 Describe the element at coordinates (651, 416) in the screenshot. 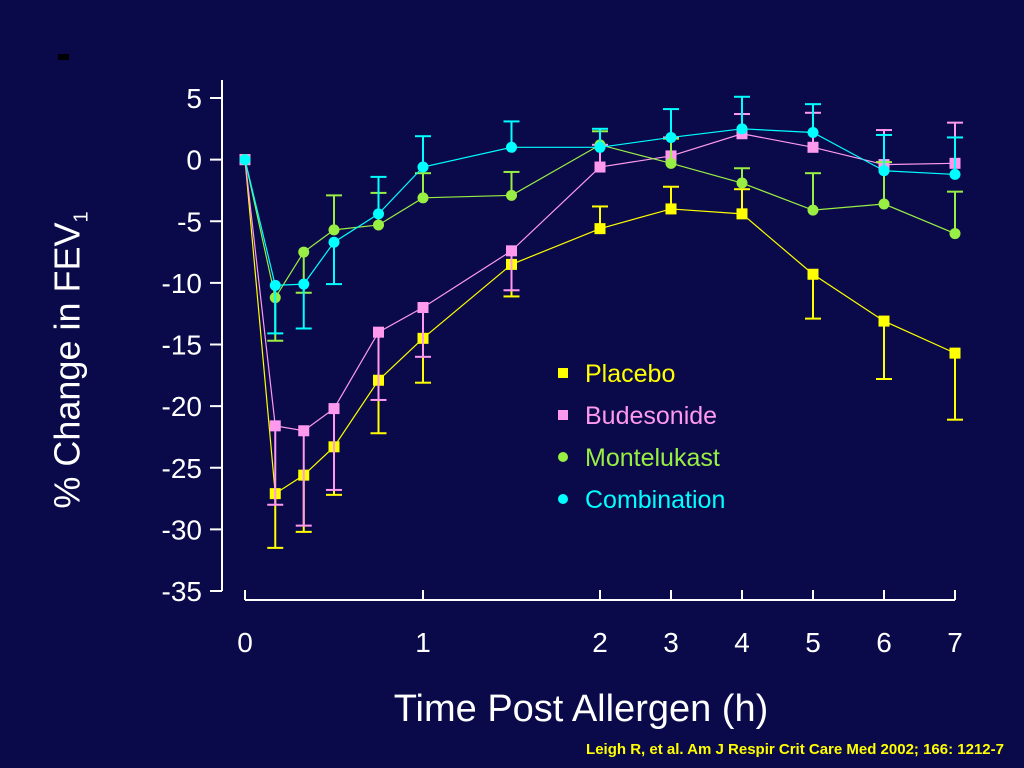

I see `legend-label: Budesonide` at that location.